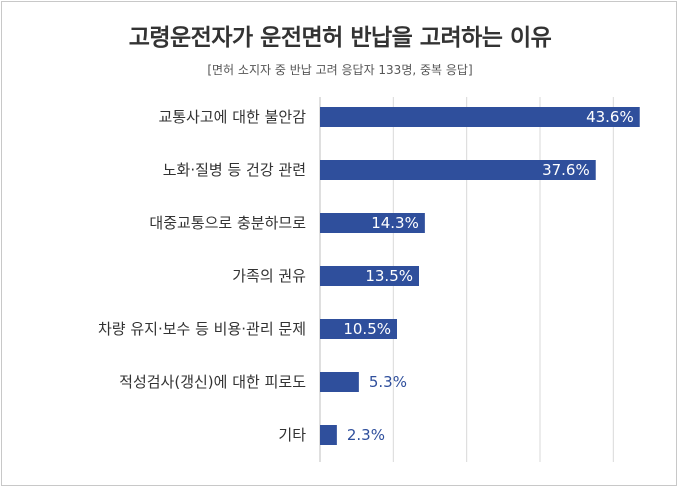 Image resolution: width=680 pixels, height=489 pixels. I want to click on category-label: 교통사고에 대한 불안감, so click(232, 117).